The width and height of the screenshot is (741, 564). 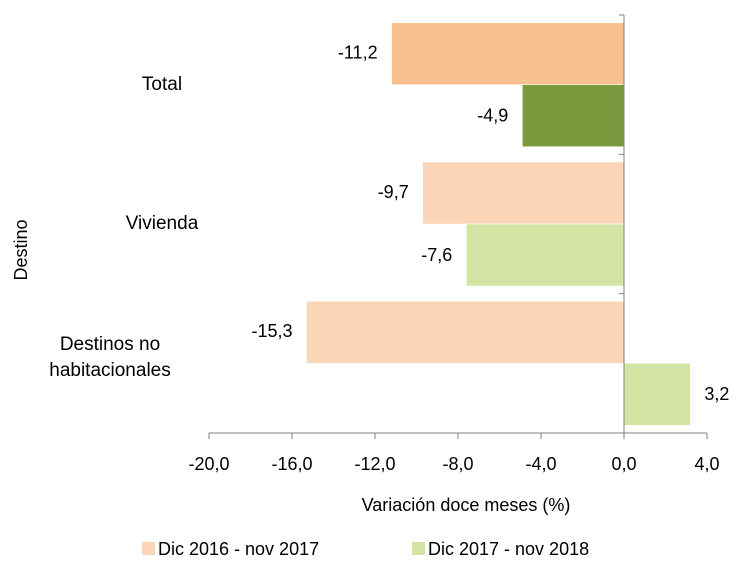 What do you see at coordinates (238, 549) in the screenshot?
I see `legend-label: Dic 2016 - nov 2017` at bounding box center [238, 549].